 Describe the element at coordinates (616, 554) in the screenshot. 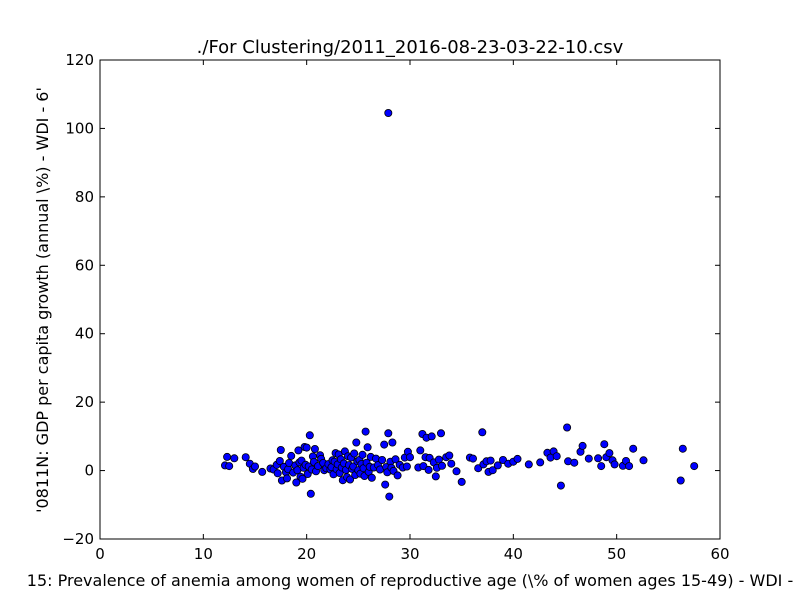

I see `x-tick-label: 50` at that location.